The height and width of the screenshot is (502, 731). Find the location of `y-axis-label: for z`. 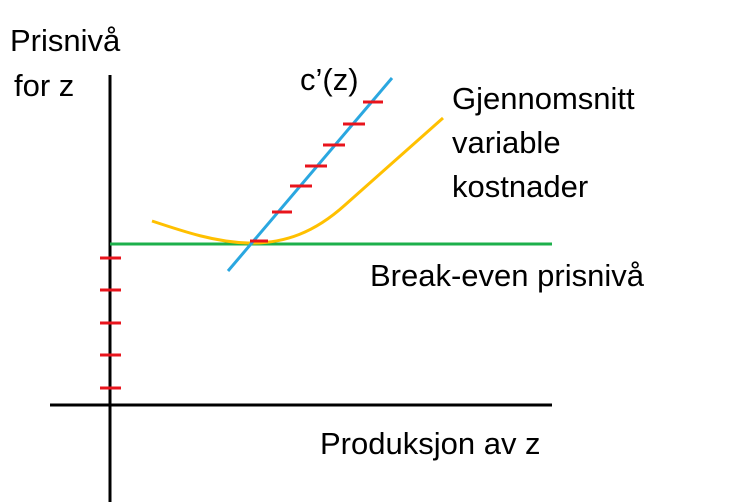

y-axis-label: for z is located at coordinates (44, 85).